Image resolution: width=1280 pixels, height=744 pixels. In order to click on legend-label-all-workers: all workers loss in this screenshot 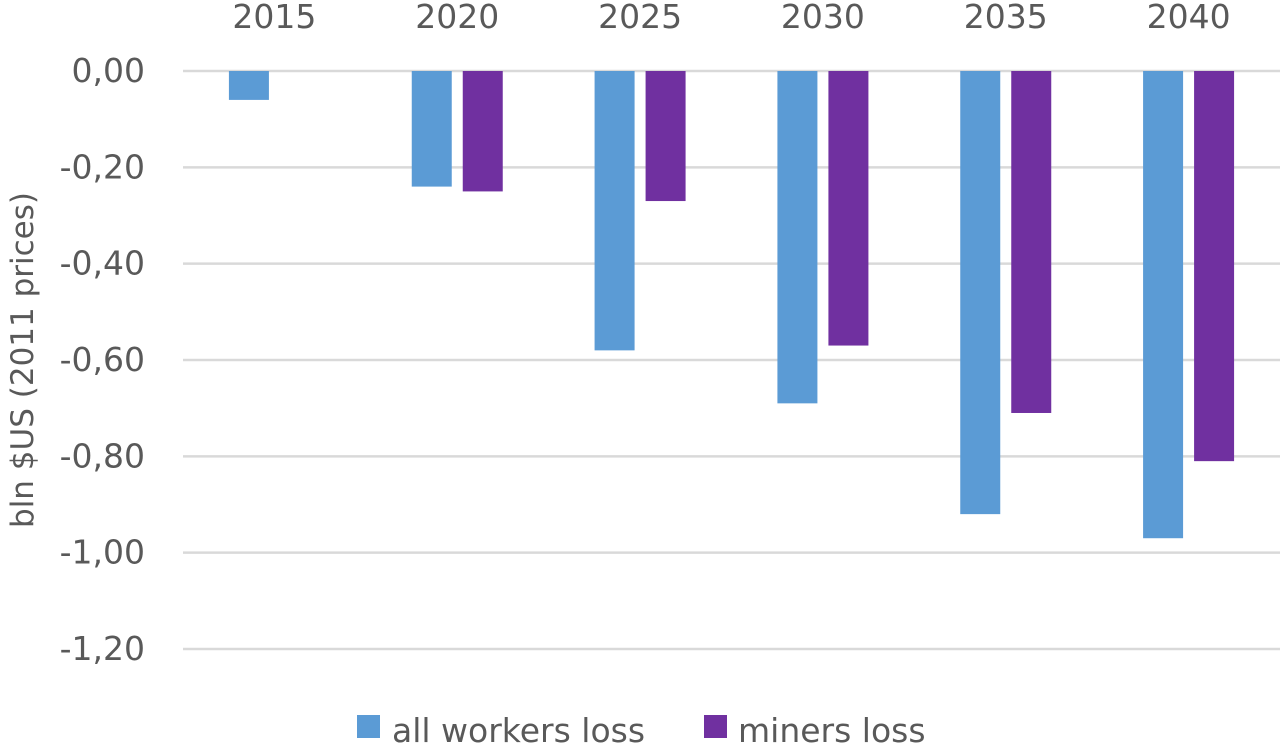, I will do `click(518, 727)`.